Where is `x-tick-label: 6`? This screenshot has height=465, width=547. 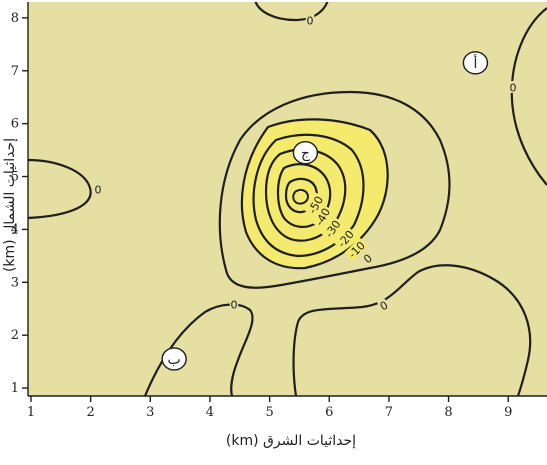
x-tick-label: 6 is located at coordinates (329, 412).